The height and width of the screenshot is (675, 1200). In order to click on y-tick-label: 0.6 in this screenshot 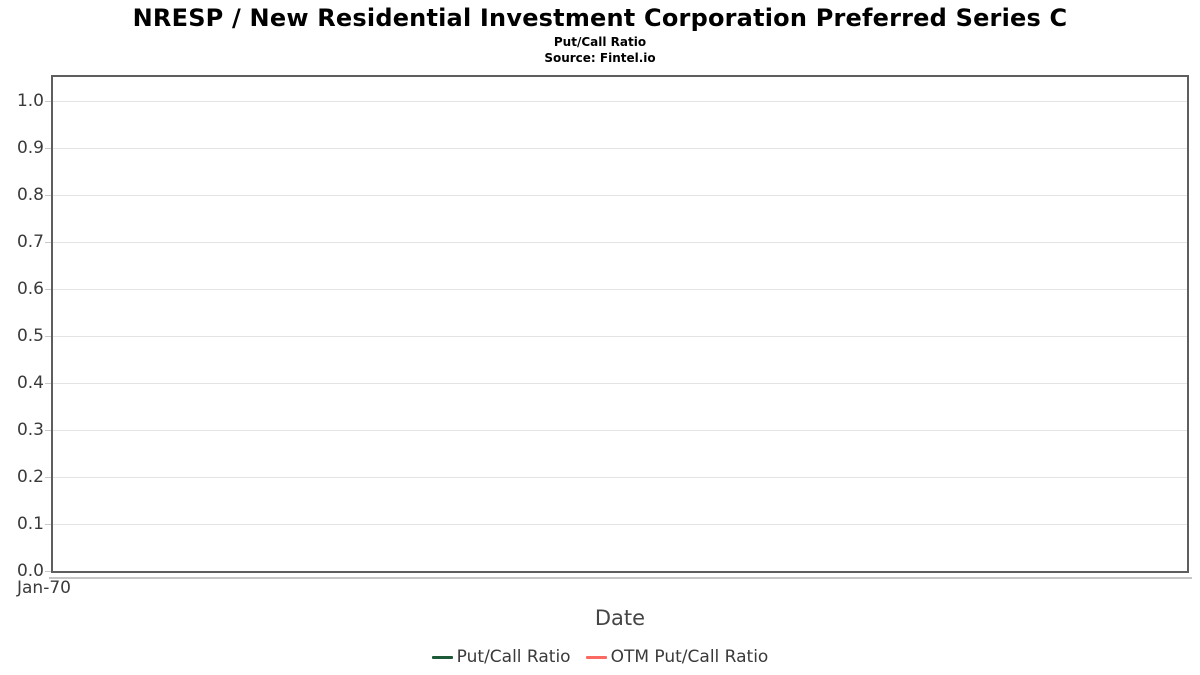, I will do `click(30, 288)`.